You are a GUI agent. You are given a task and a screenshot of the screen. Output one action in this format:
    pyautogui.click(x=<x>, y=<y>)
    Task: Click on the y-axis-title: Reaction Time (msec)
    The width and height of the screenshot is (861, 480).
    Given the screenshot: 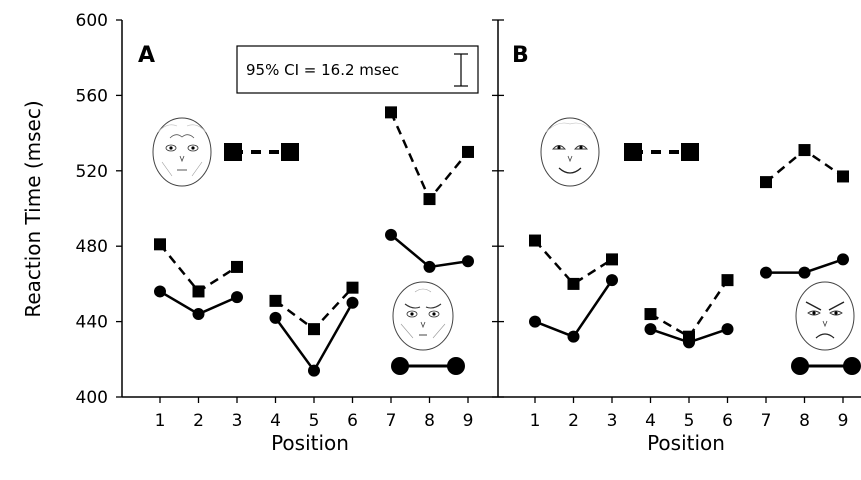 What is the action you would take?
    pyautogui.click(x=33, y=208)
    